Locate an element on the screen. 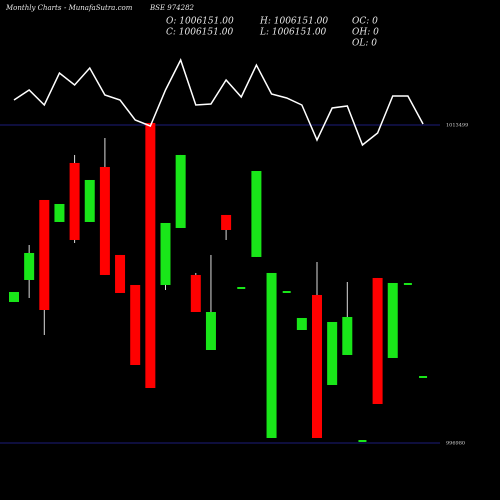 The height and width of the screenshot is (500, 500). ohlc-label: H: 1006151.00 is located at coordinates (293, 22).